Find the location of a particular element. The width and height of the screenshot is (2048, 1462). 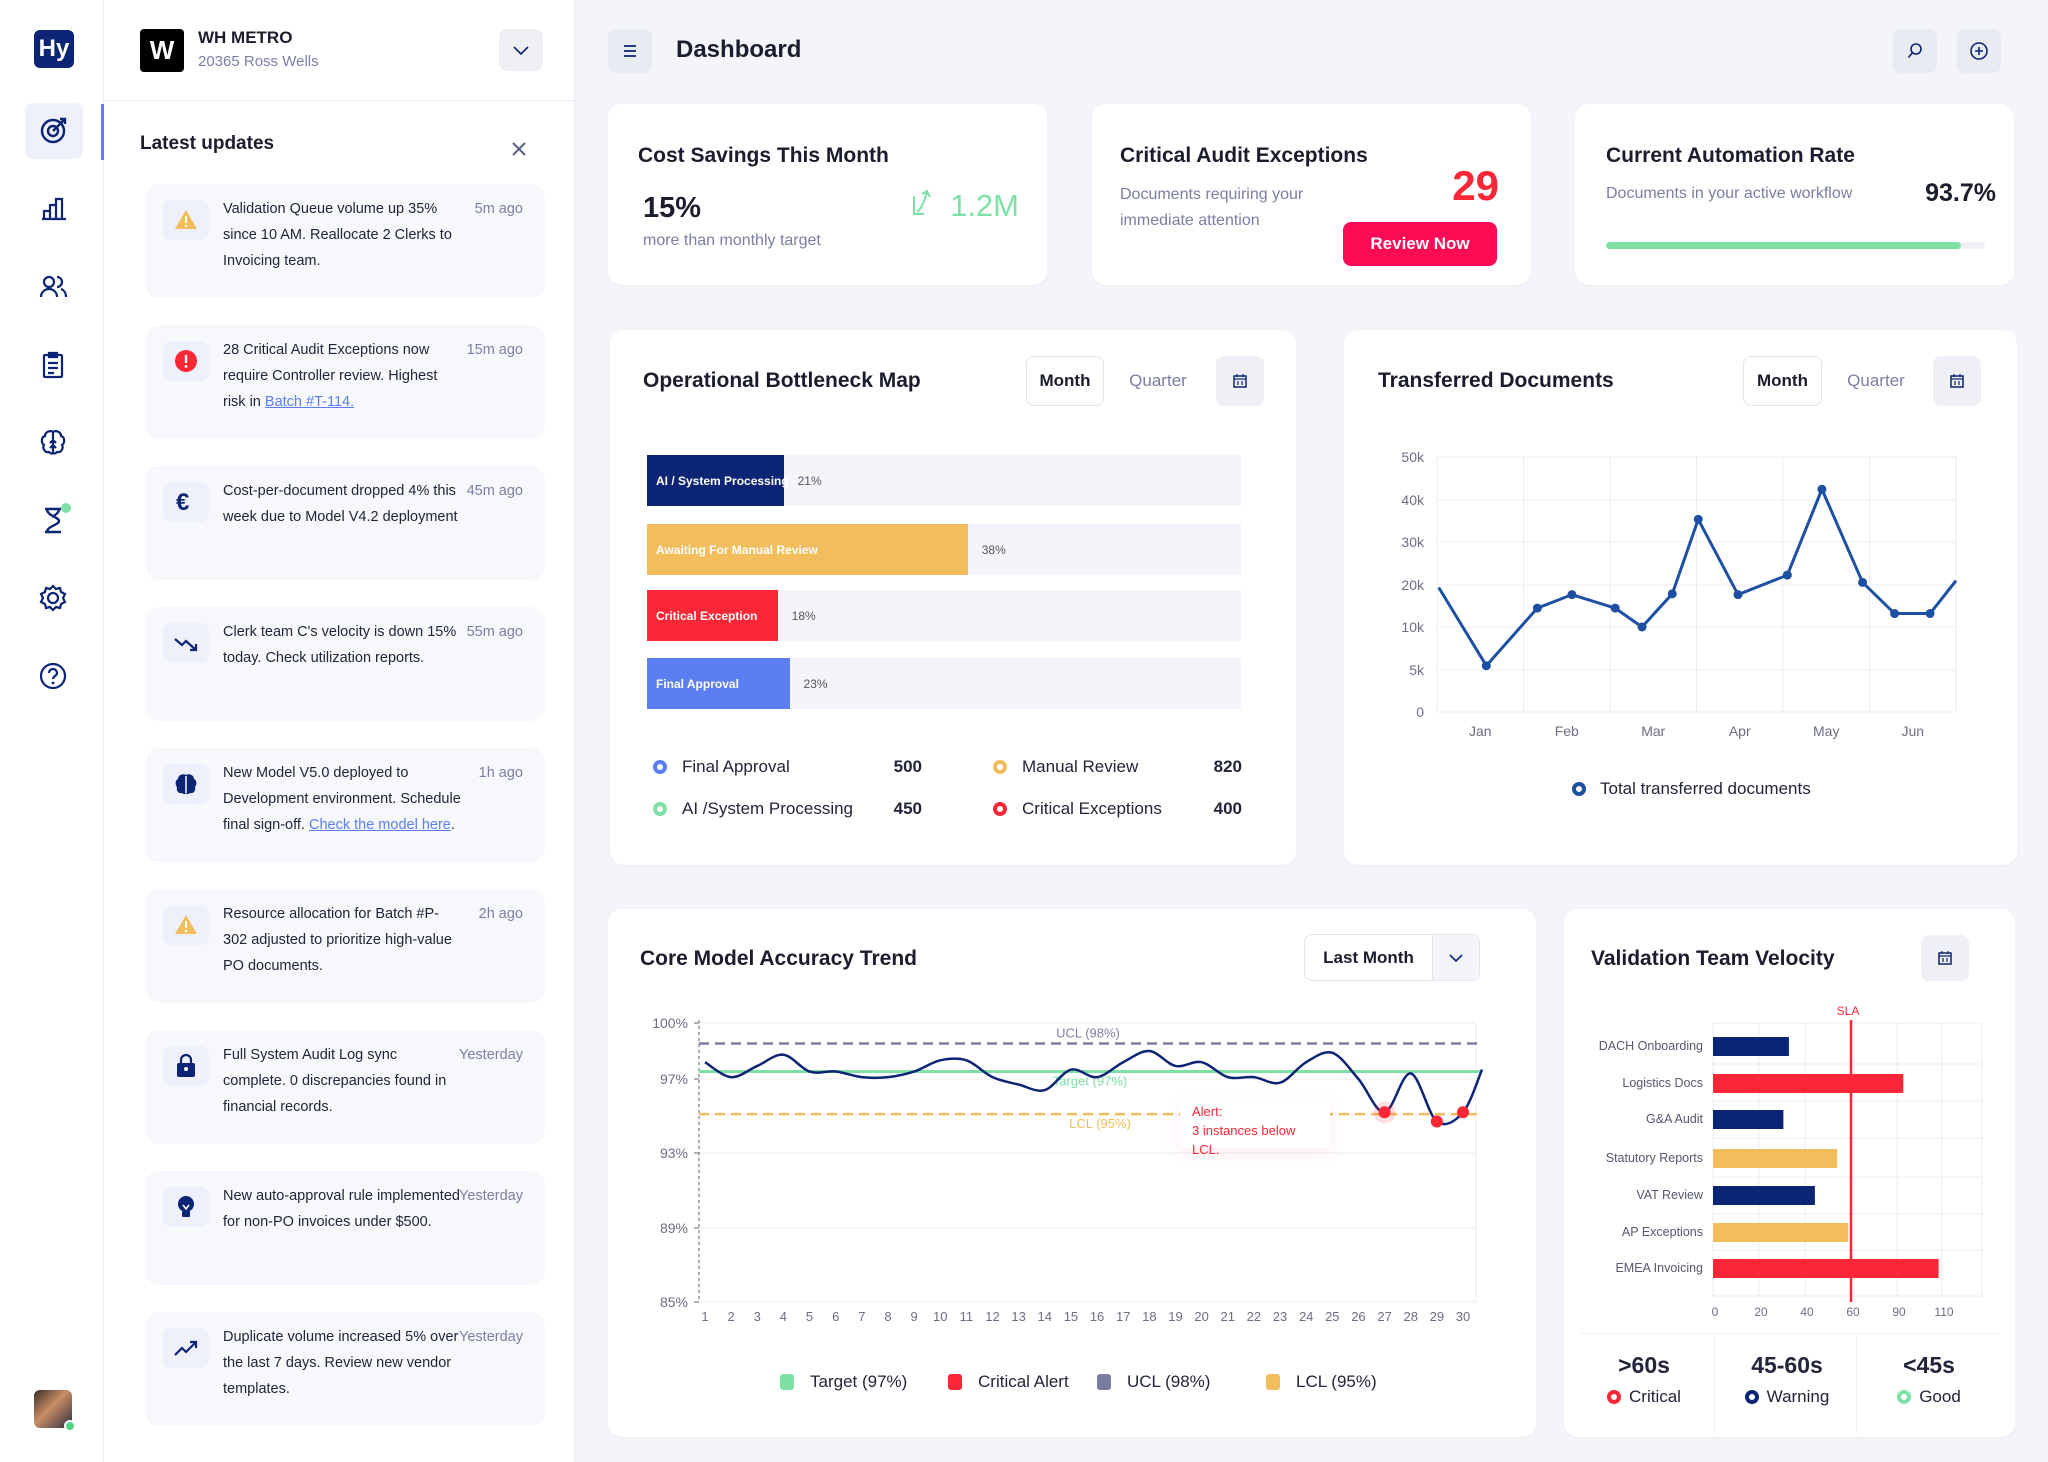

sidebar-item-users is located at coordinates (54, 287).